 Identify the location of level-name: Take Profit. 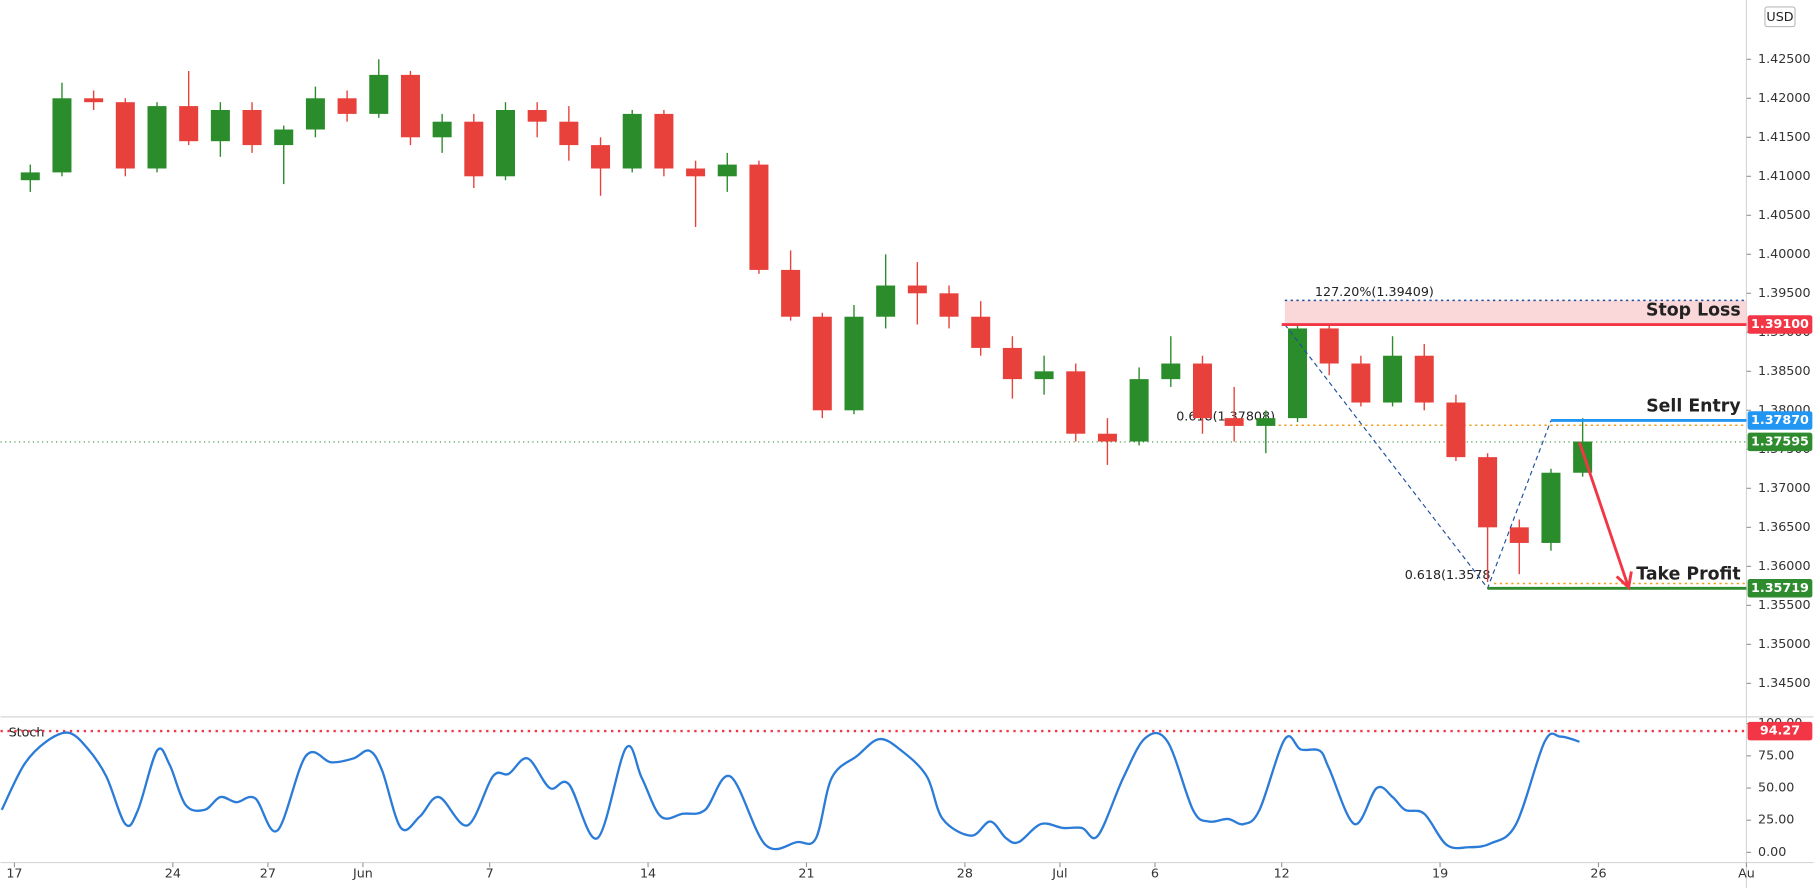
(1688, 574).